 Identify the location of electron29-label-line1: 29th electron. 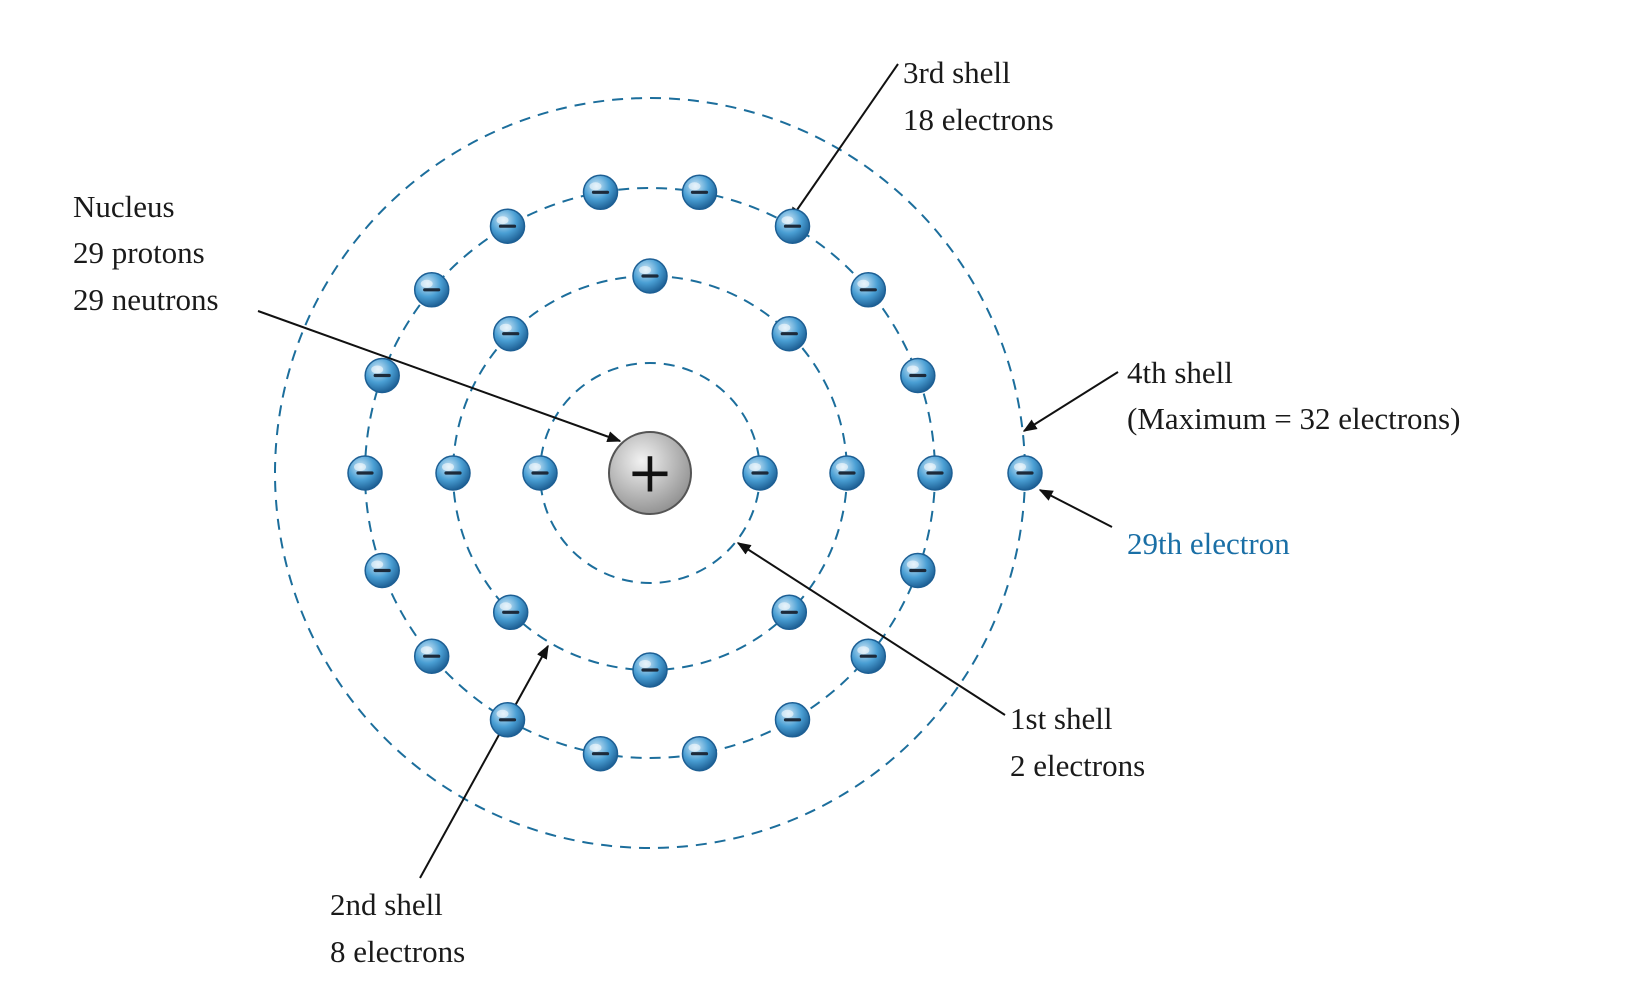
(1208, 543).